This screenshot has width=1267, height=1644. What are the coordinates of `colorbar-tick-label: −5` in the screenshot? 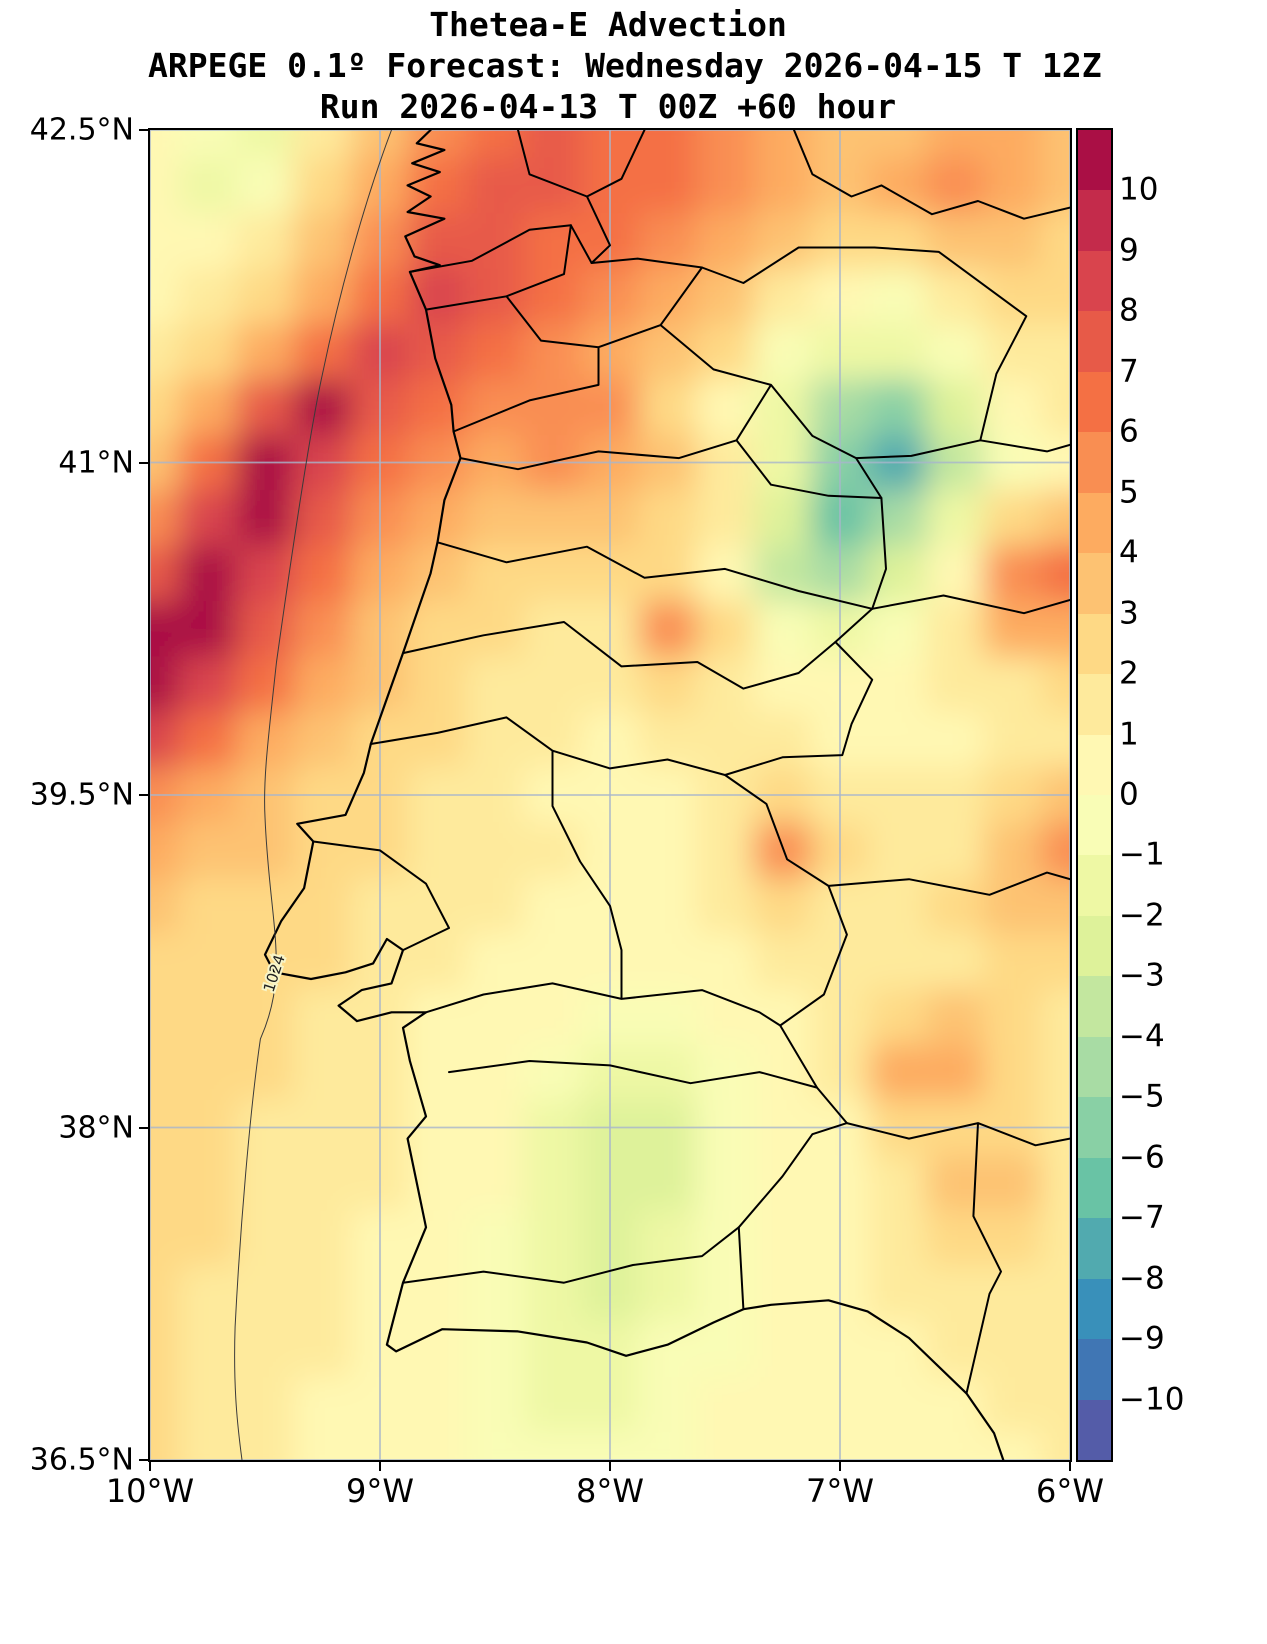 It's located at (1142, 1096).